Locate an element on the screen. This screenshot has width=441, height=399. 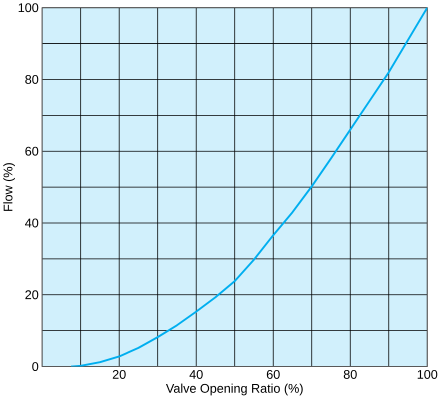
x-tick-label: 20 is located at coordinates (119, 375).